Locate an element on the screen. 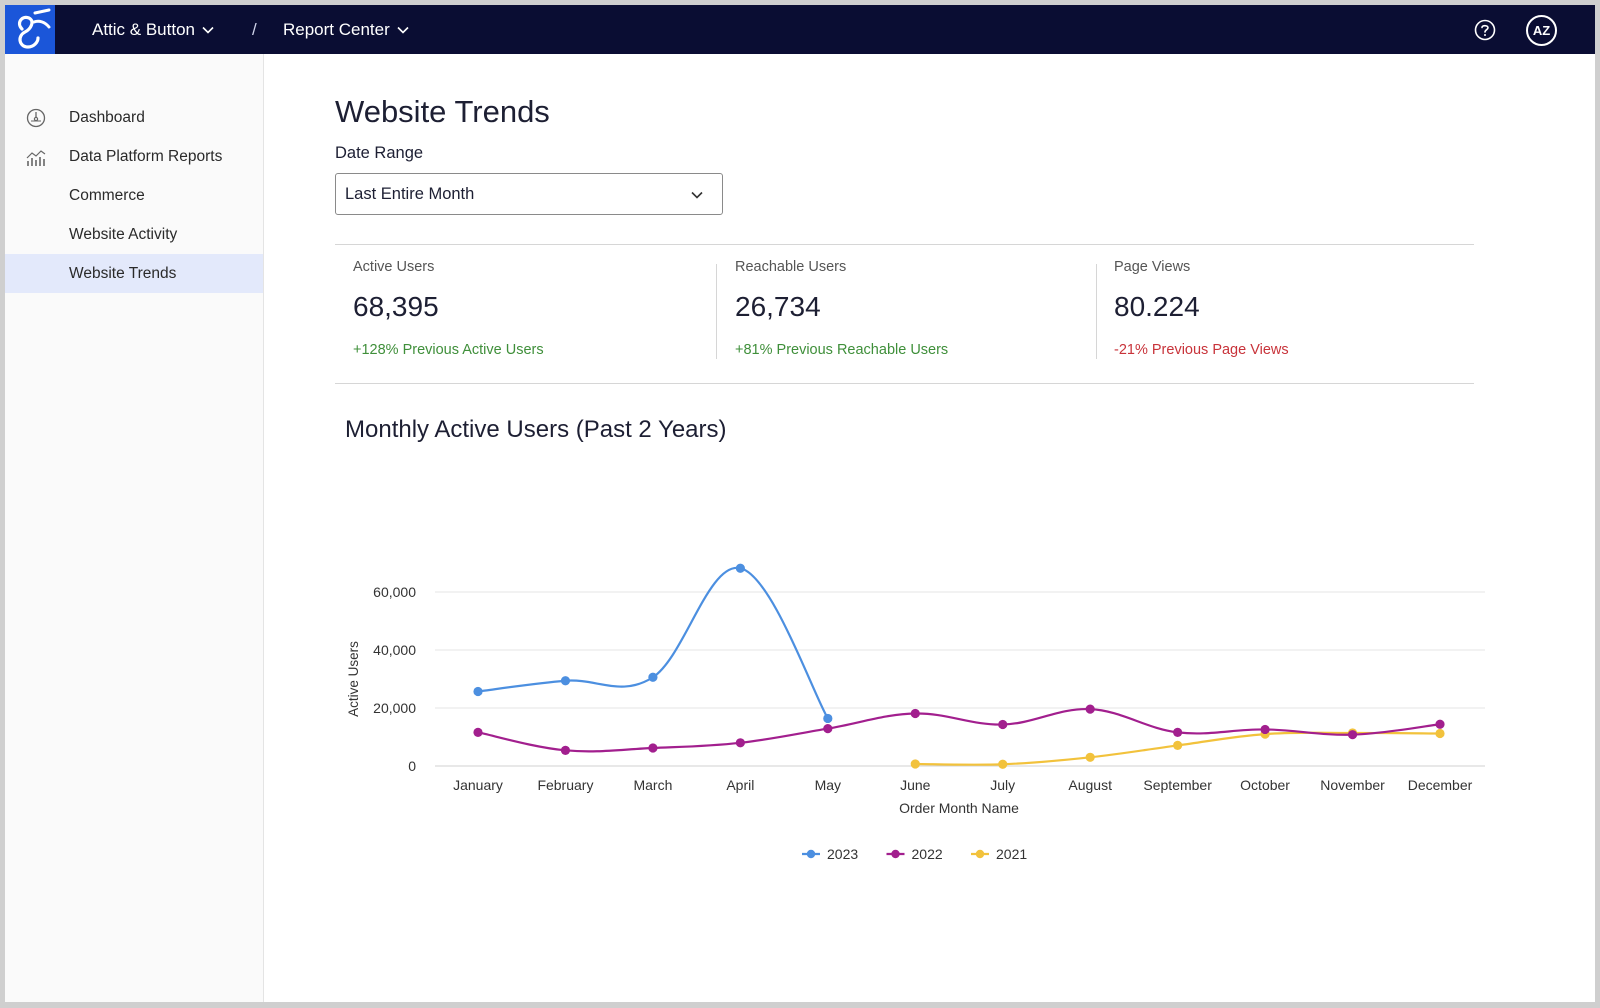 This screenshot has height=1008, width=1600. section-switcher: Report Center is located at coordinates (346, 29).